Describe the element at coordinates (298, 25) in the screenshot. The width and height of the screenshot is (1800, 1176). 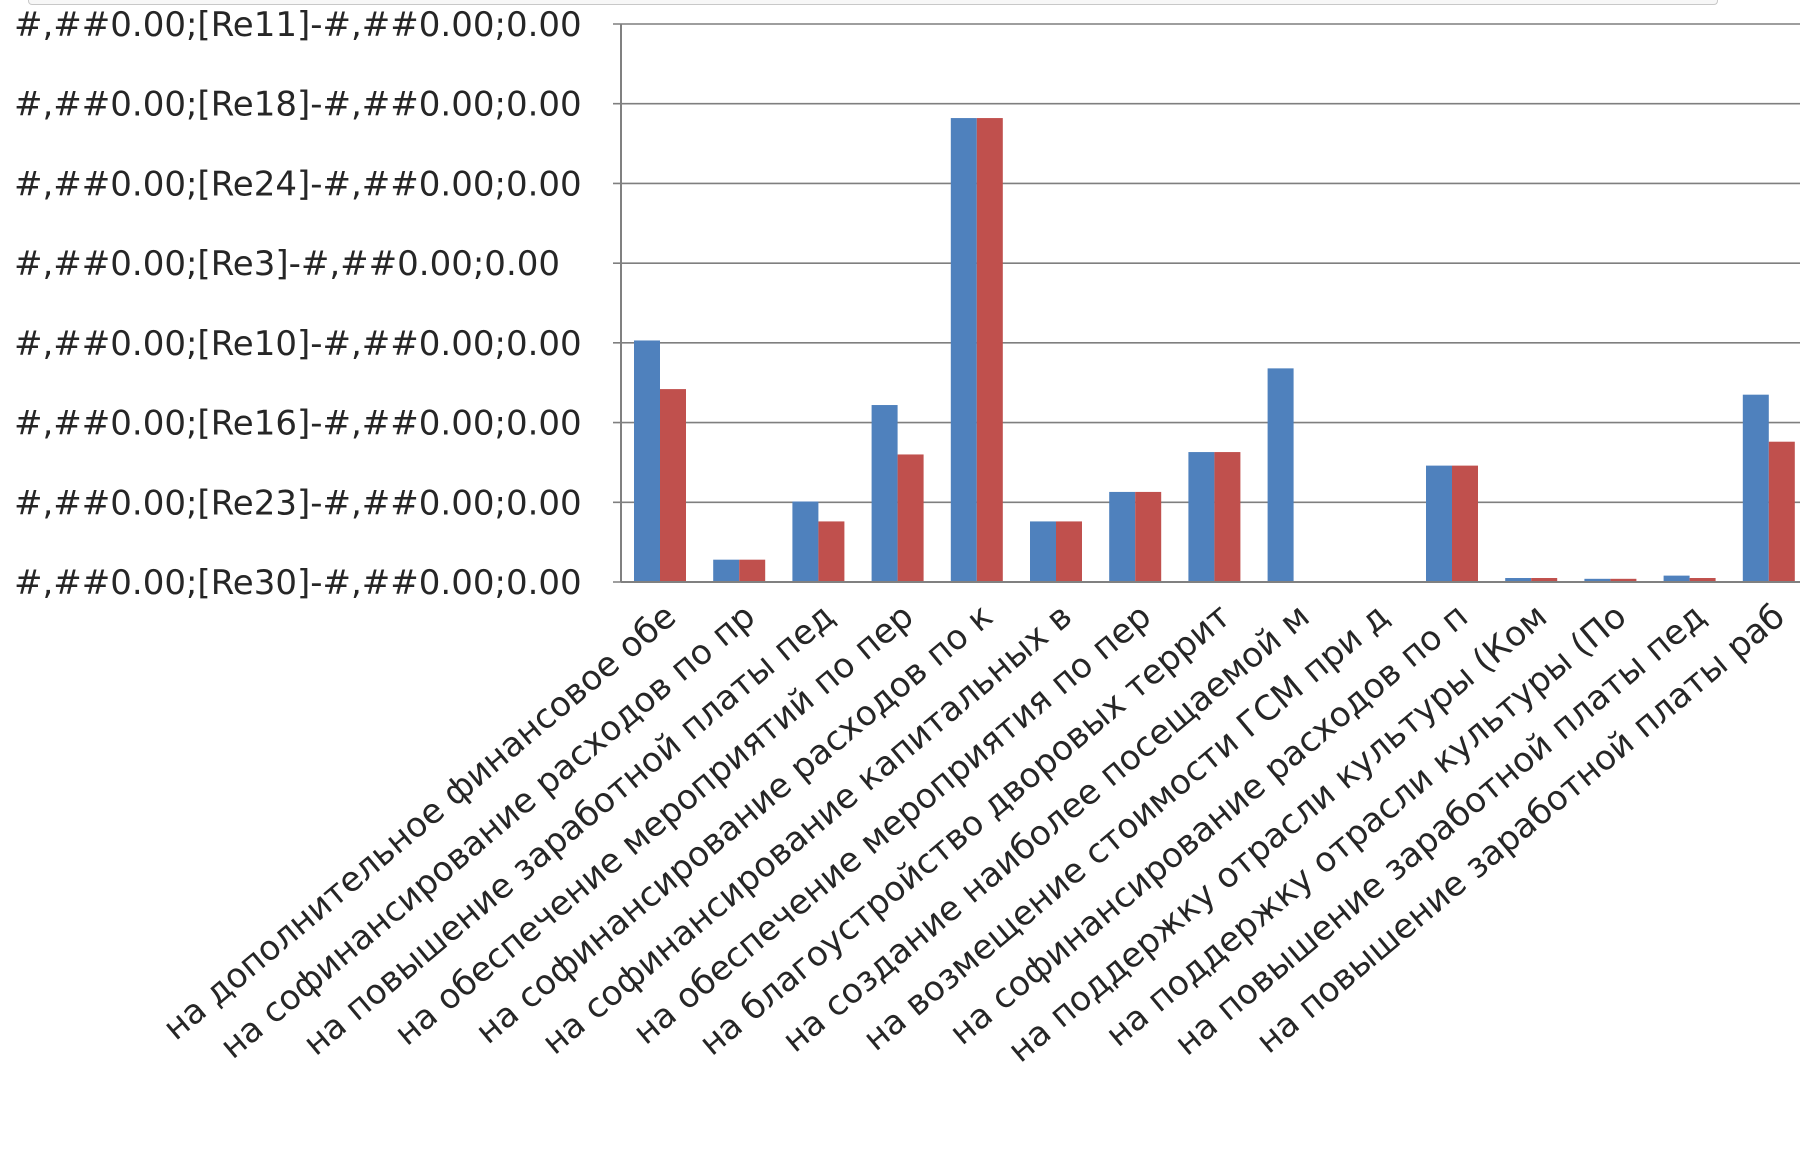
I see `y-tick-label: #,##0.00;[Re11]-#,##0.00;0.00` at that location.